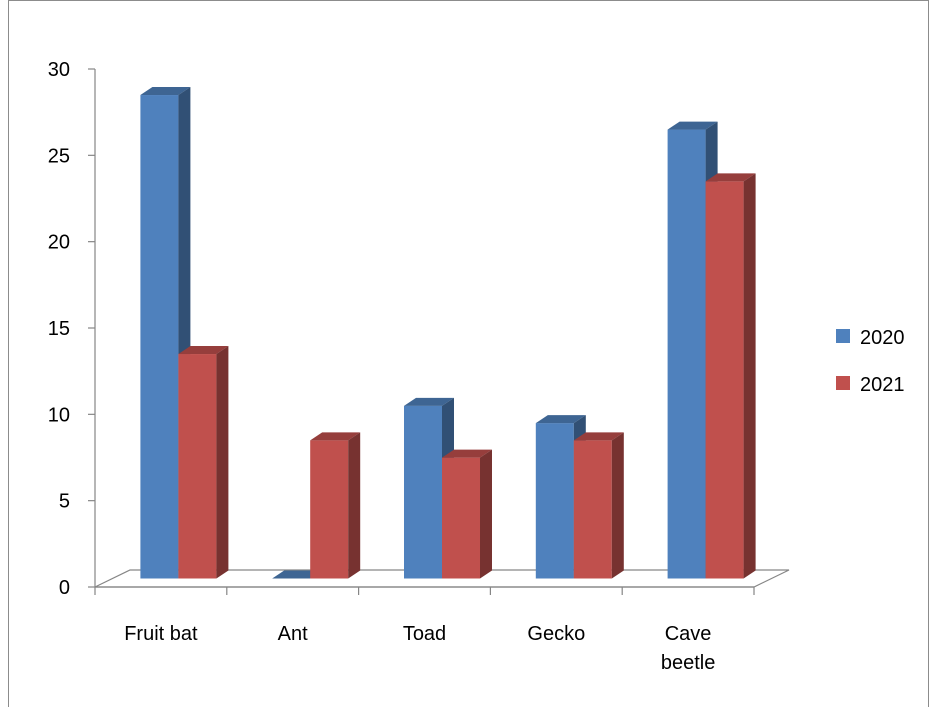  Describe the element at coordinates (64, 502) in the screenshot. I see `y-tick-label: 5` at that location.